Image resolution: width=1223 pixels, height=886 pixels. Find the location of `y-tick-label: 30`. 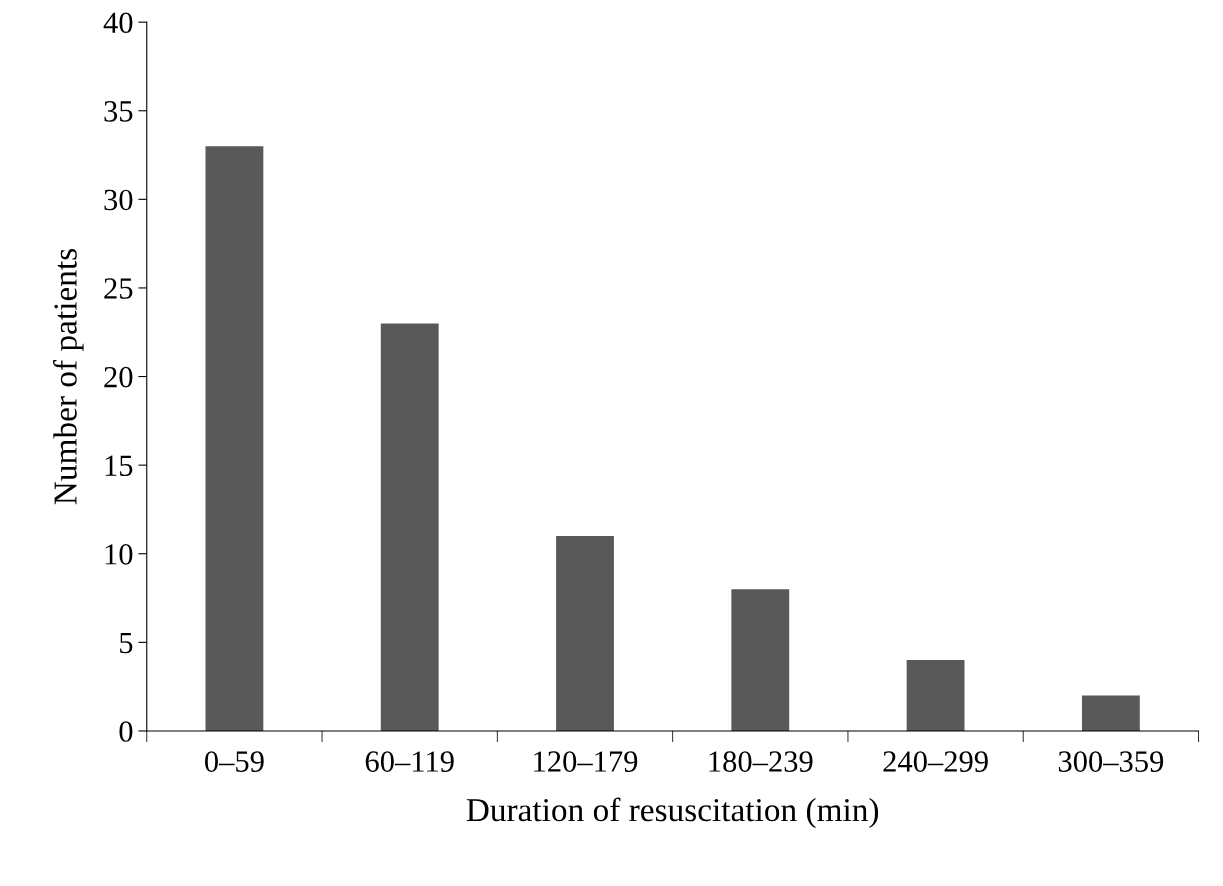

y-tick-label: 30 is located at coordinates (118, 200).